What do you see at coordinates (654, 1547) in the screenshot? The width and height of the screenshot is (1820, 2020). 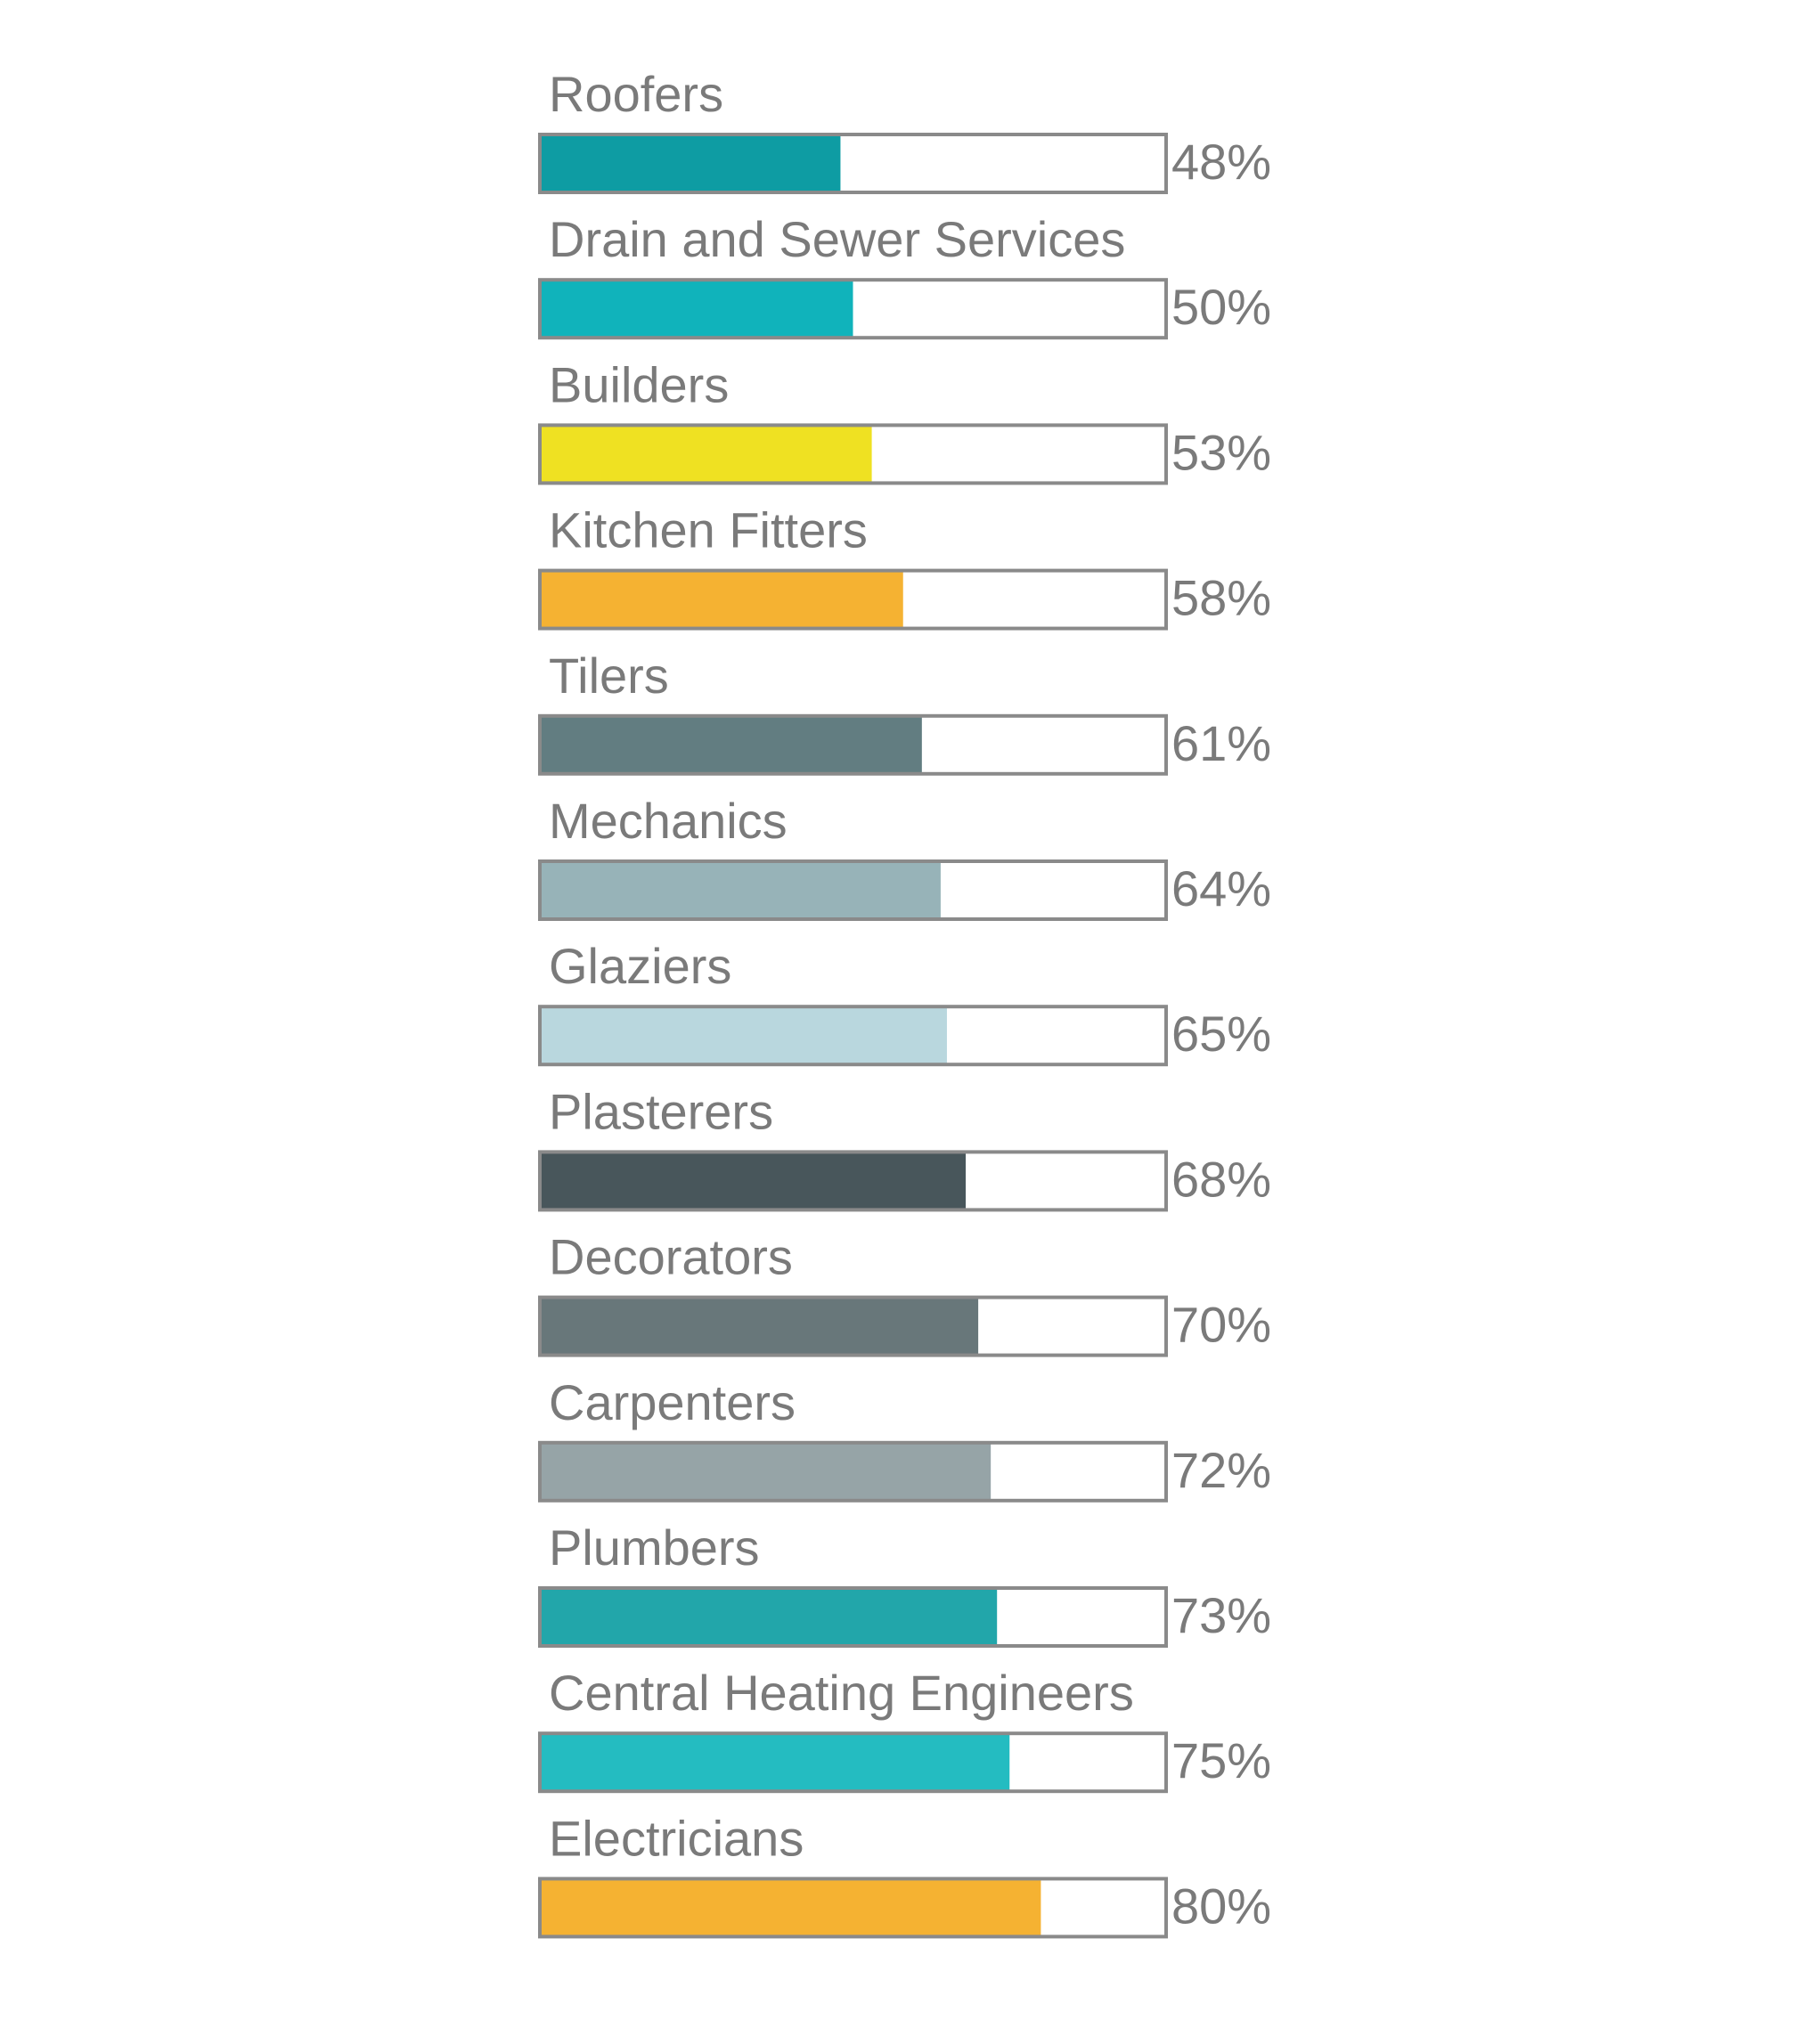 I see `category-label: Plumbers` at bounding box center [654, 1547].